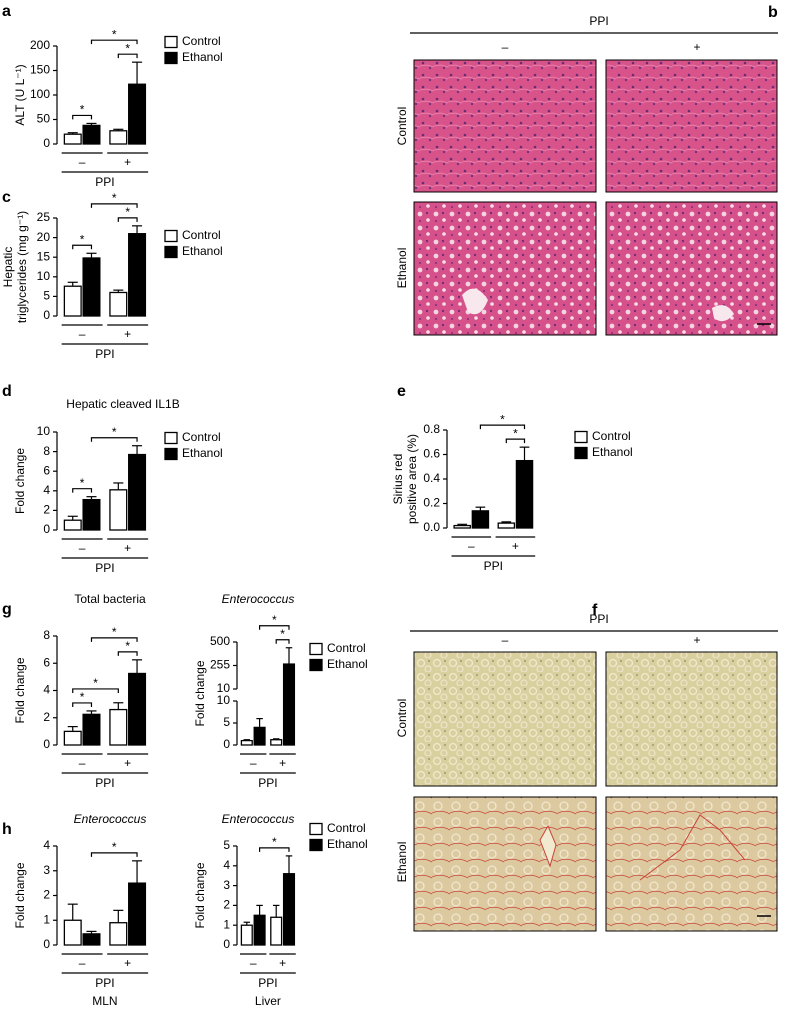 The image size is (787, 1009). What do you see at coordinates (220, 641) in the screenshot?
I see `y-tick-label: 500` at bounding box center [220, 641].